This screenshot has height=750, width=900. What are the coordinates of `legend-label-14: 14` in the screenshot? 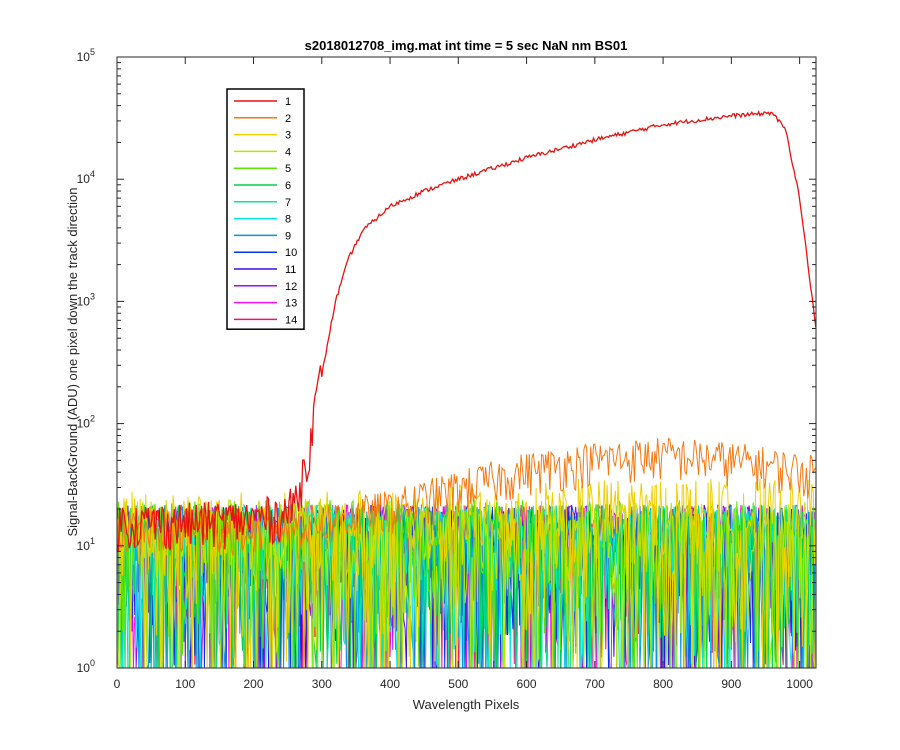 It's located at (291, 320).